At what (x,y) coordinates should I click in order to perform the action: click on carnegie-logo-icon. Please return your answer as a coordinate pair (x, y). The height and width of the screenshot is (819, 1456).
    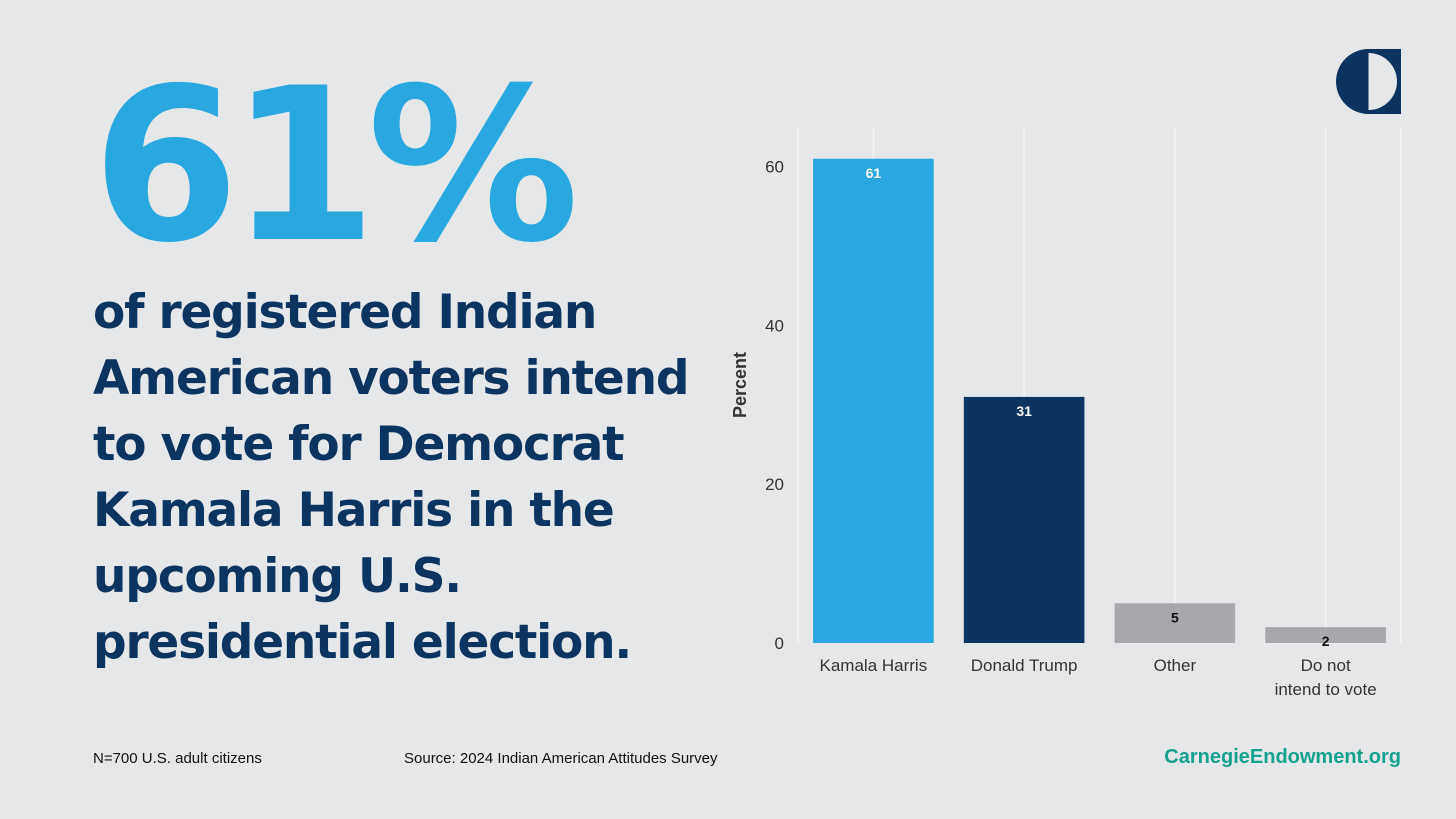
    Looking at the image, I should click on (1368, 81).